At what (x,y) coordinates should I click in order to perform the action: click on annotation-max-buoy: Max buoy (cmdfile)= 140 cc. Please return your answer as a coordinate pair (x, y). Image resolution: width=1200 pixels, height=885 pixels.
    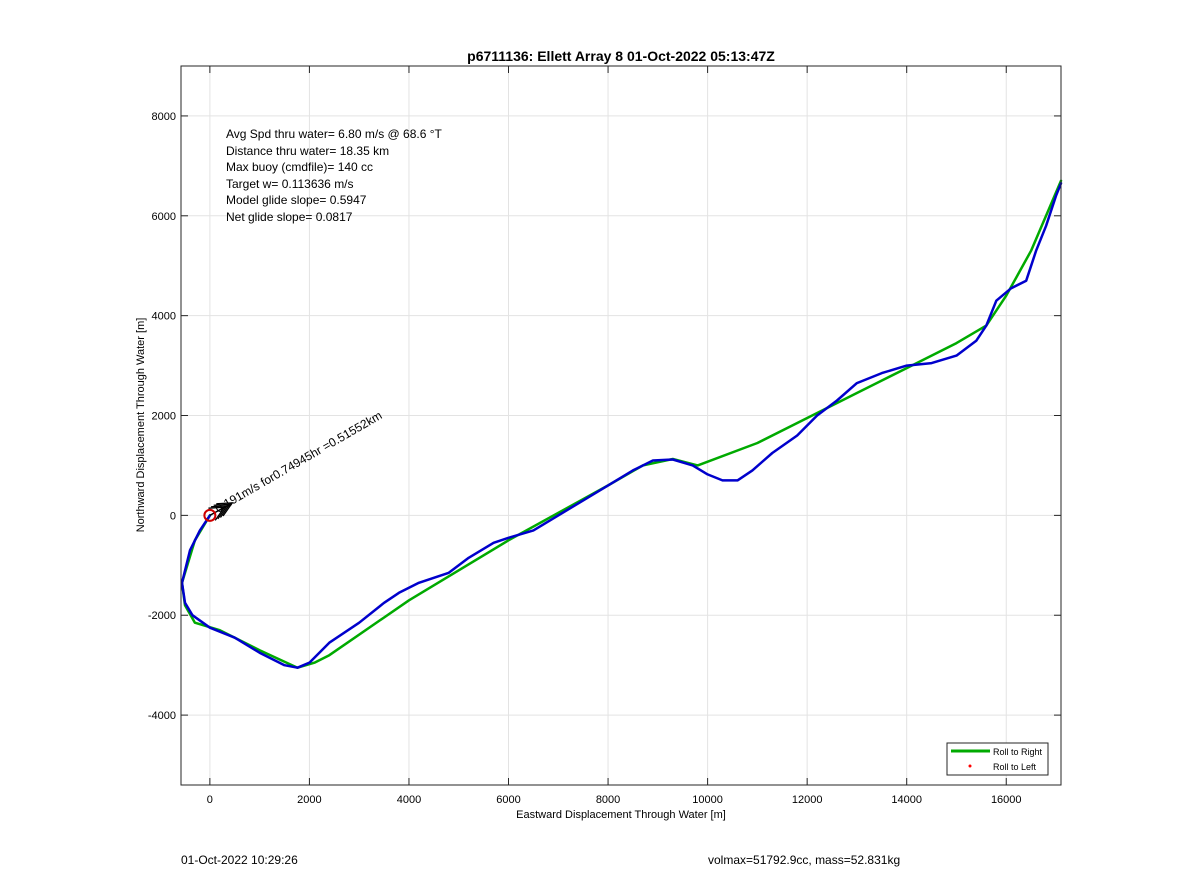
    Looking at the image, I should click on (299, 167).